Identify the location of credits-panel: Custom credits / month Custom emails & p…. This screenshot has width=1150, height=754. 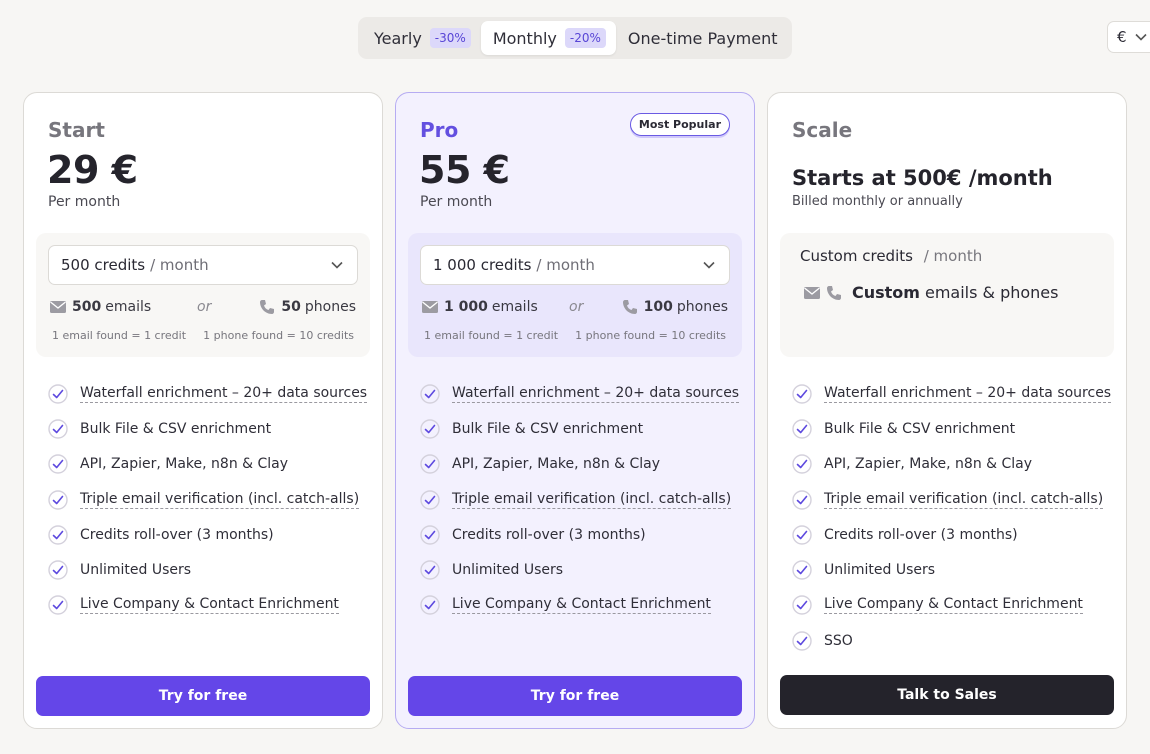
(947, 295).